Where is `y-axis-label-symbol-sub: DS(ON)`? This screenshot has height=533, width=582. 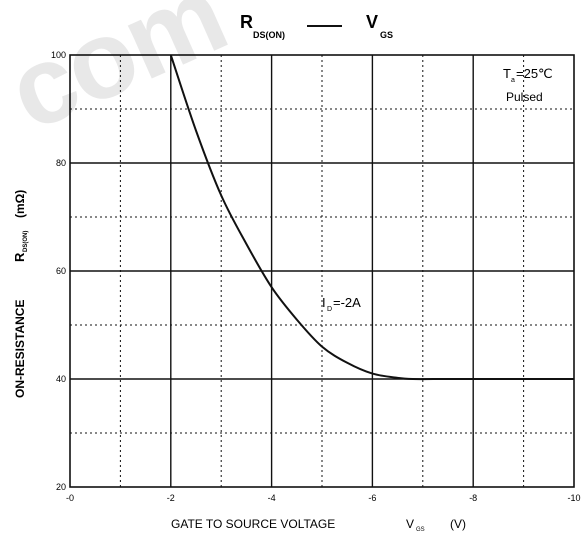
y-axis-label-symbol-sub: DS(ON) is located at coordinates (26, 241).